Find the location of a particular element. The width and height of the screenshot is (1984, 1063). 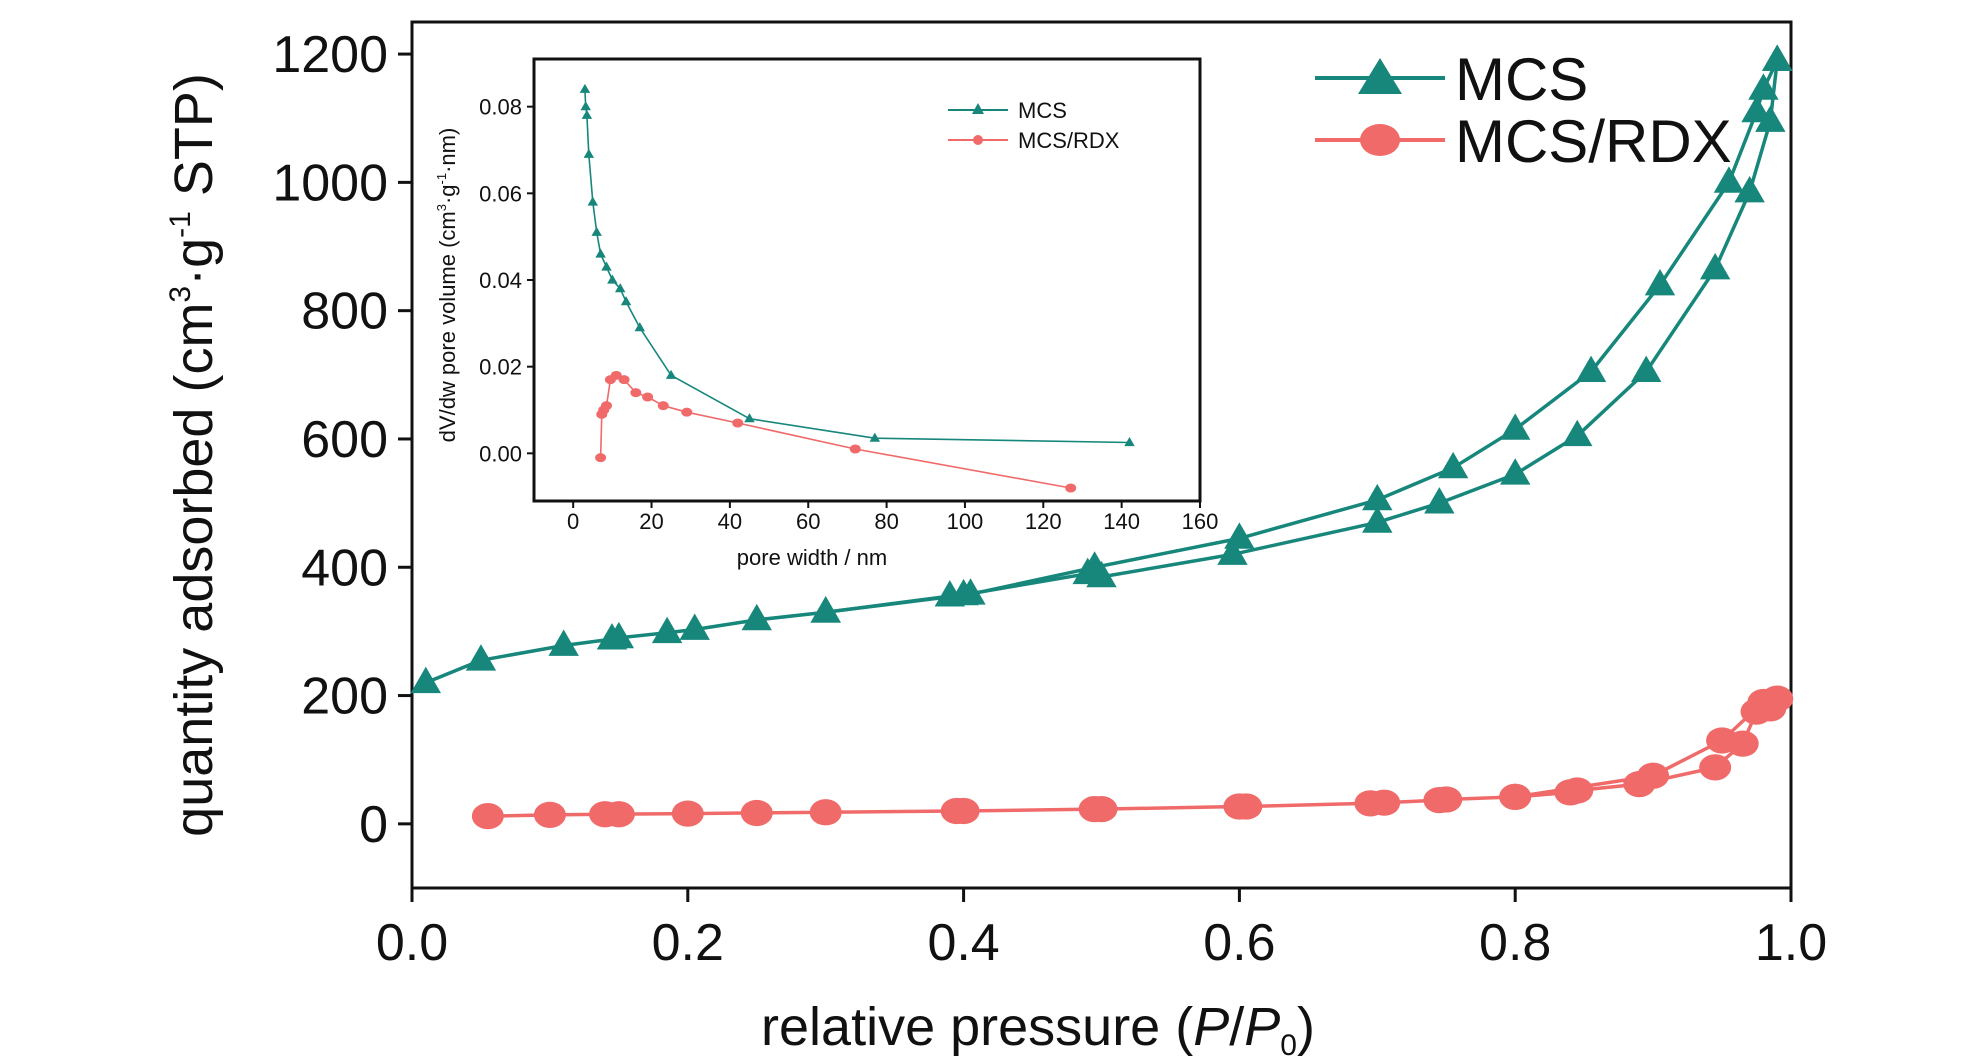

main-y-tick-label: 1200 is located at coordinates (330, 55).